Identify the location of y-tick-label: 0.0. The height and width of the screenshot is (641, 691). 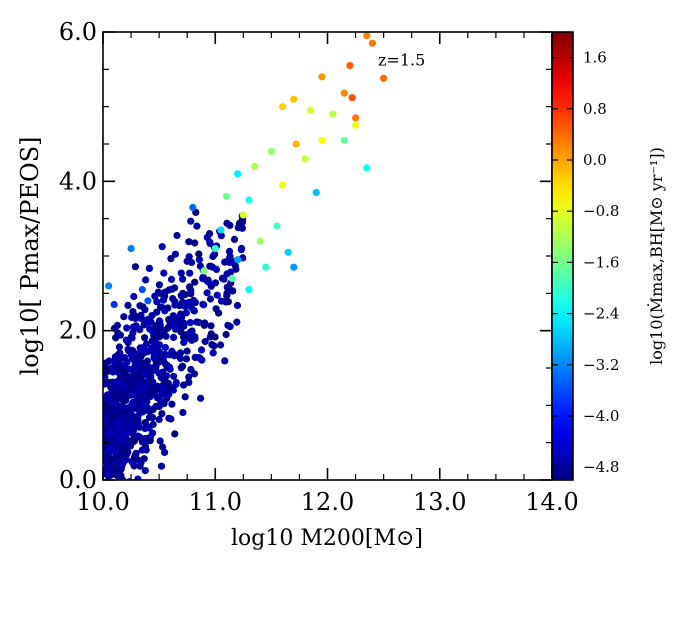
(78, 480).